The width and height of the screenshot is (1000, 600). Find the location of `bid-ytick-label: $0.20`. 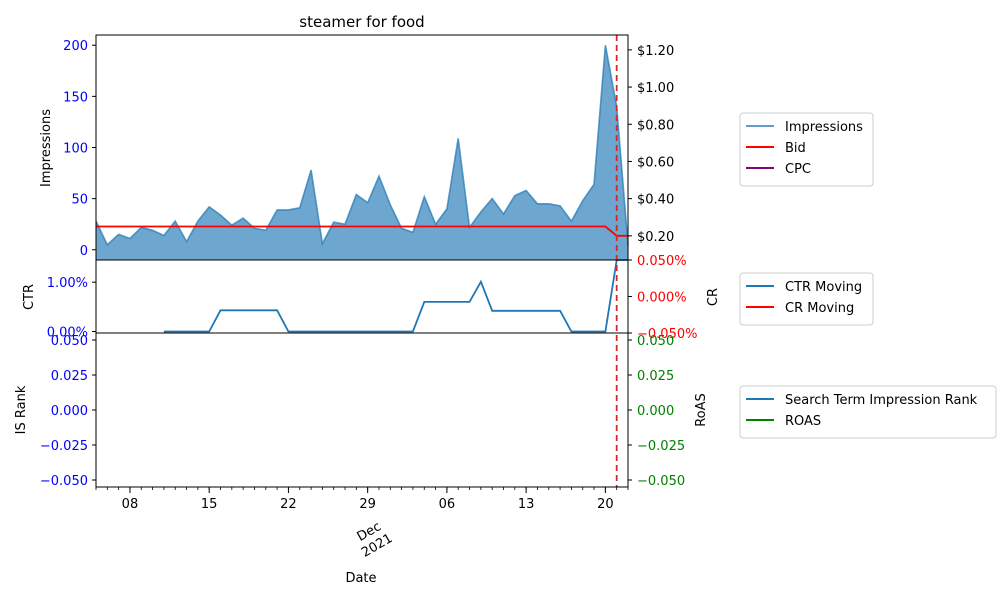

bid-ytick-label: $0.20 is located at coordinates (655, 237).